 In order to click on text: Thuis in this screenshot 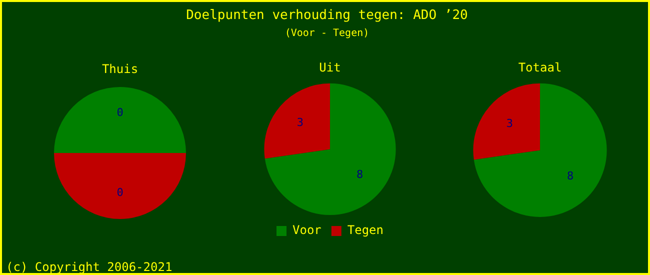, I will do `click(120, 69)`.